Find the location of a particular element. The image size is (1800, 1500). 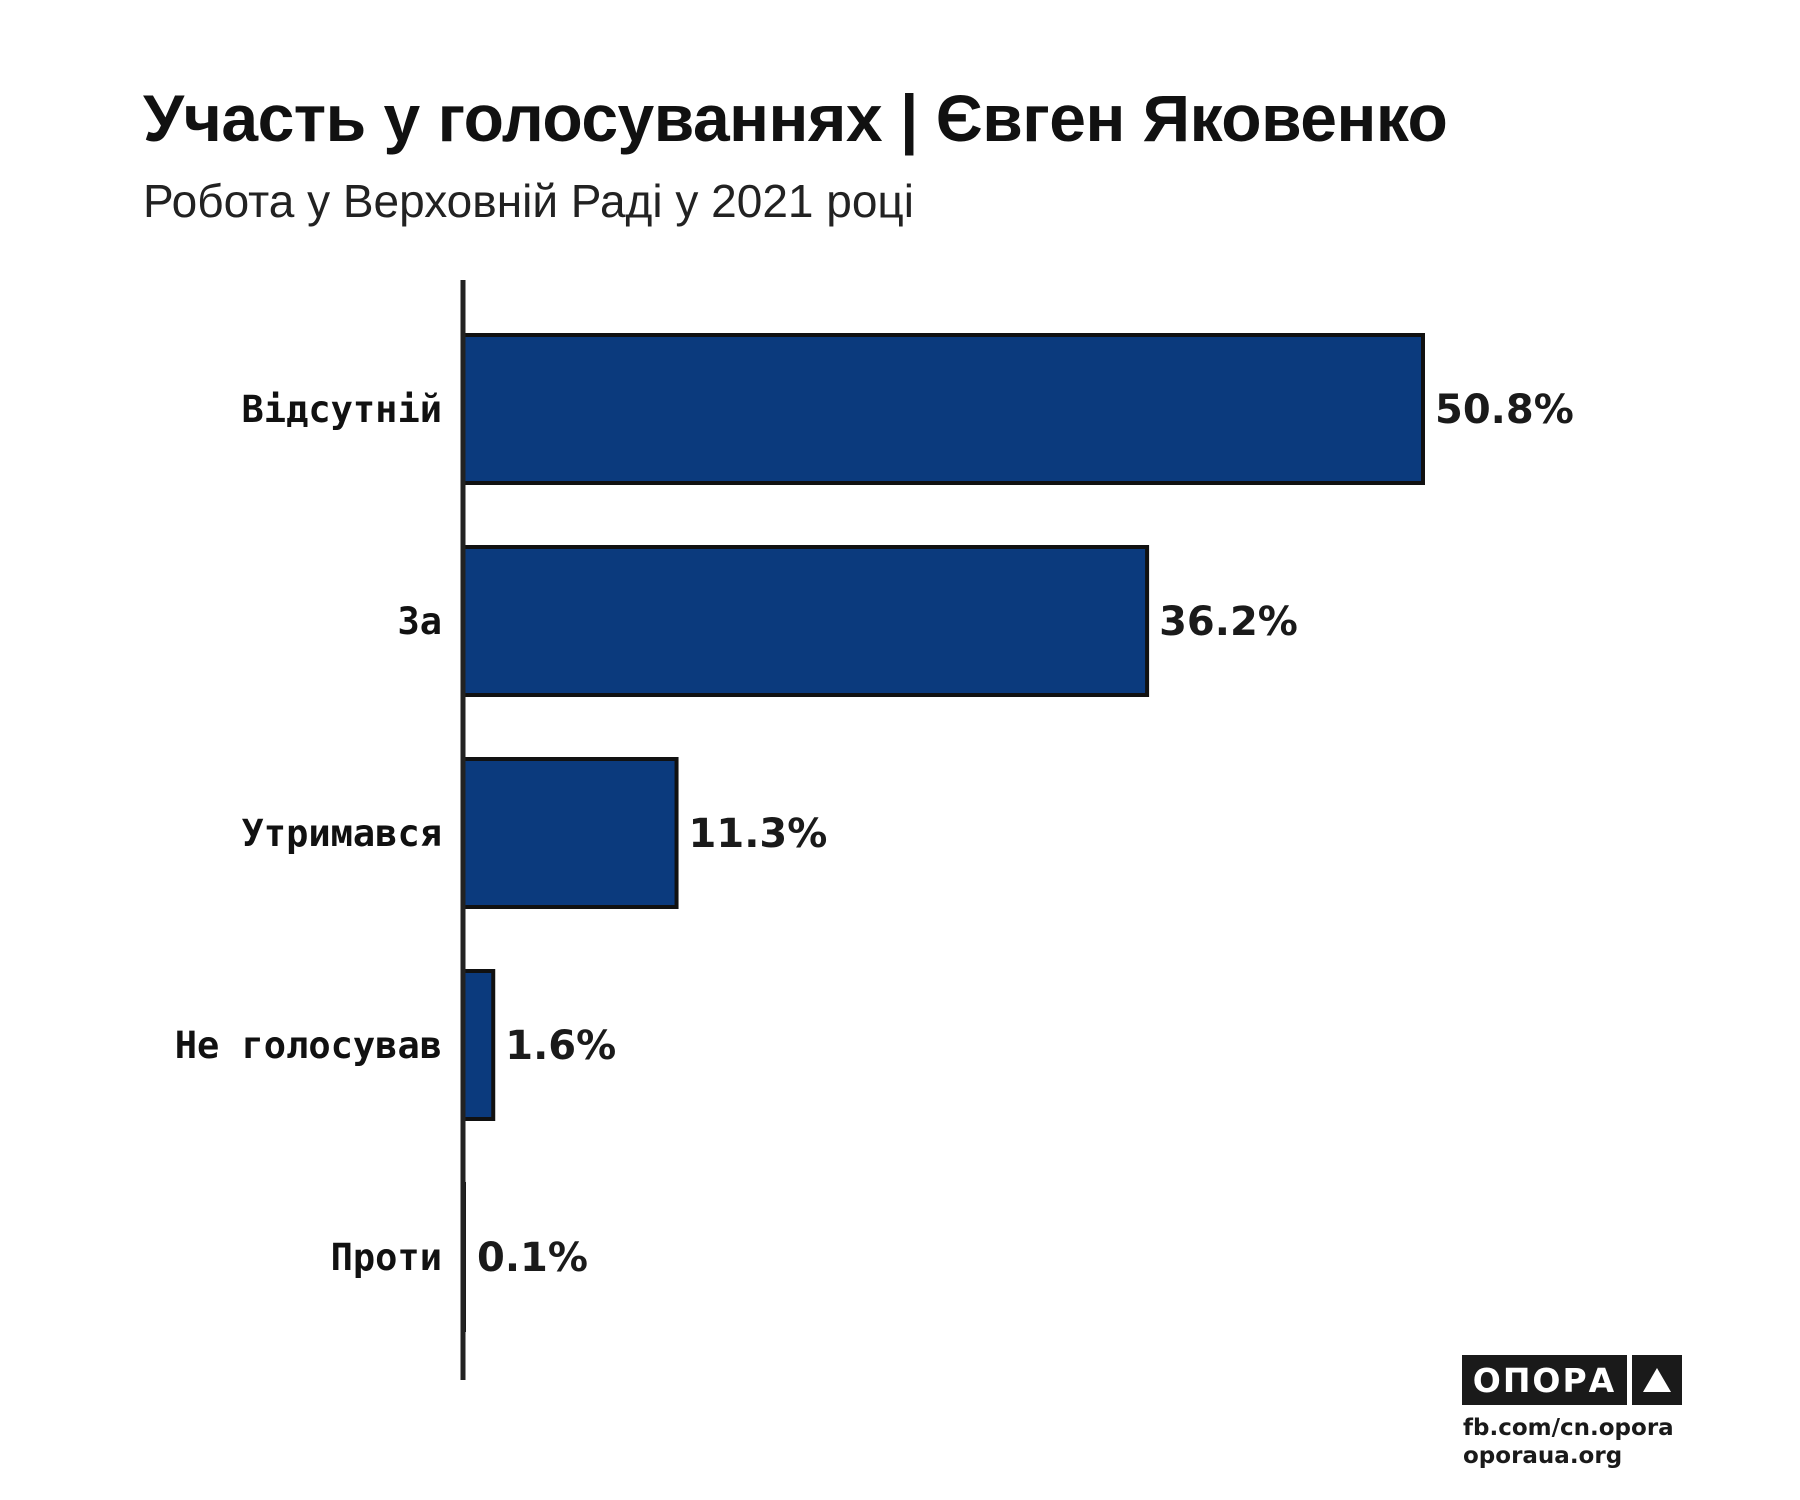

opora-logo: ОПОРА is located at coordinates (1572, 1380).